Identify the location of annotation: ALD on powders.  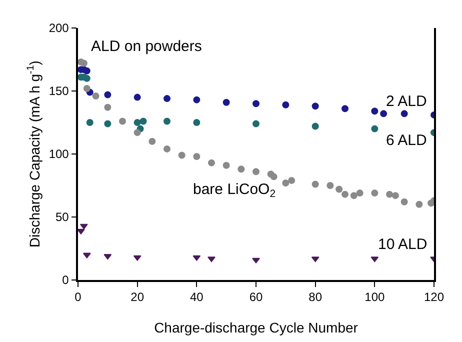
(146, 46).